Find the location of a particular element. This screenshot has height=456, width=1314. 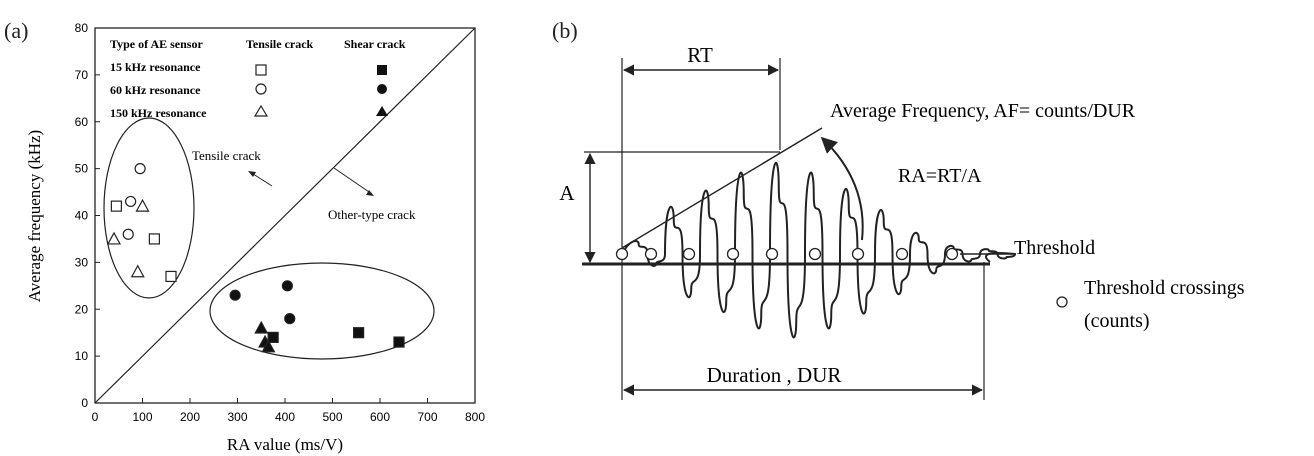

duration-label: Duration , DUR is located at coordinates (774, 375).